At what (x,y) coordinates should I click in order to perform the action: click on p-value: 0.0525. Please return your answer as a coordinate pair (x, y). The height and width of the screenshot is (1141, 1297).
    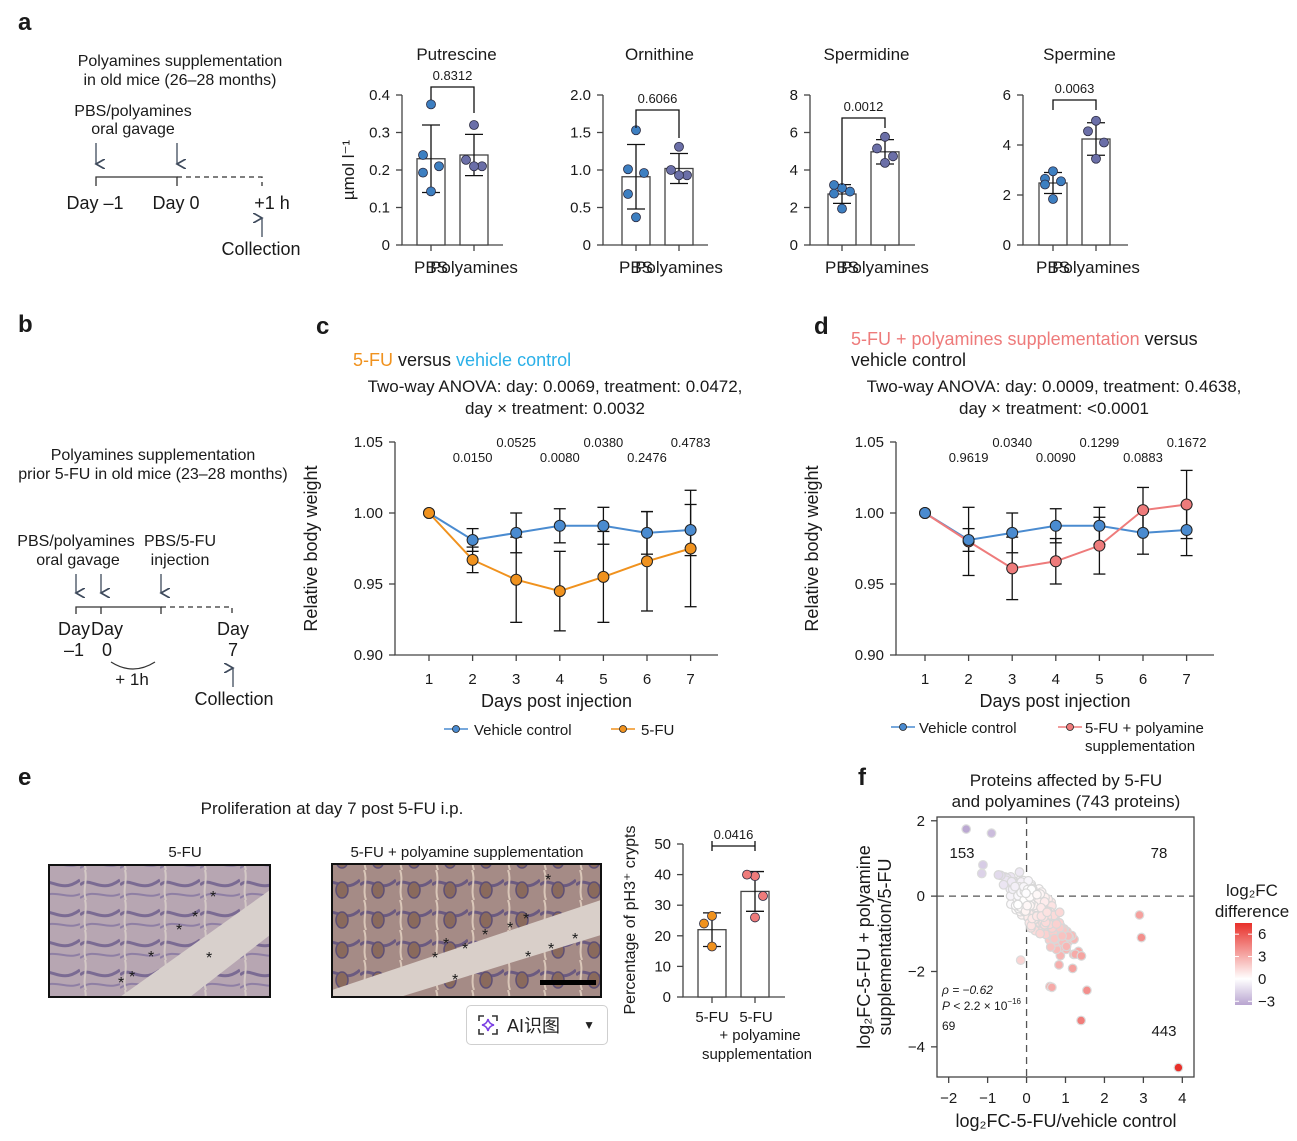
    Looking at the image, I should click on (516, 442).